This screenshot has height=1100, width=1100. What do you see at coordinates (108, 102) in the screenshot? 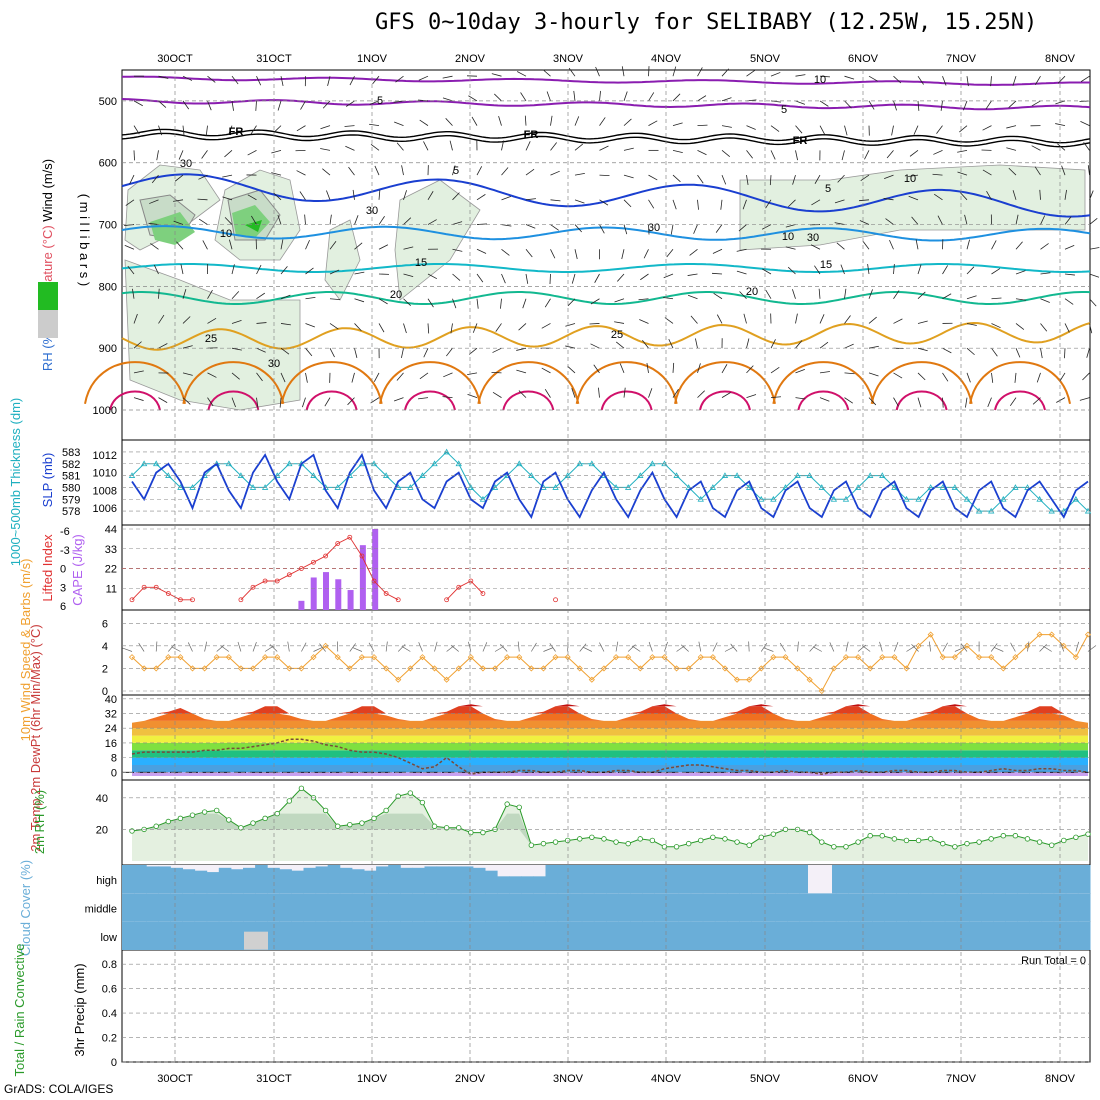
I see `pressure-tick-label: 500` at bounding box center [108, 102].